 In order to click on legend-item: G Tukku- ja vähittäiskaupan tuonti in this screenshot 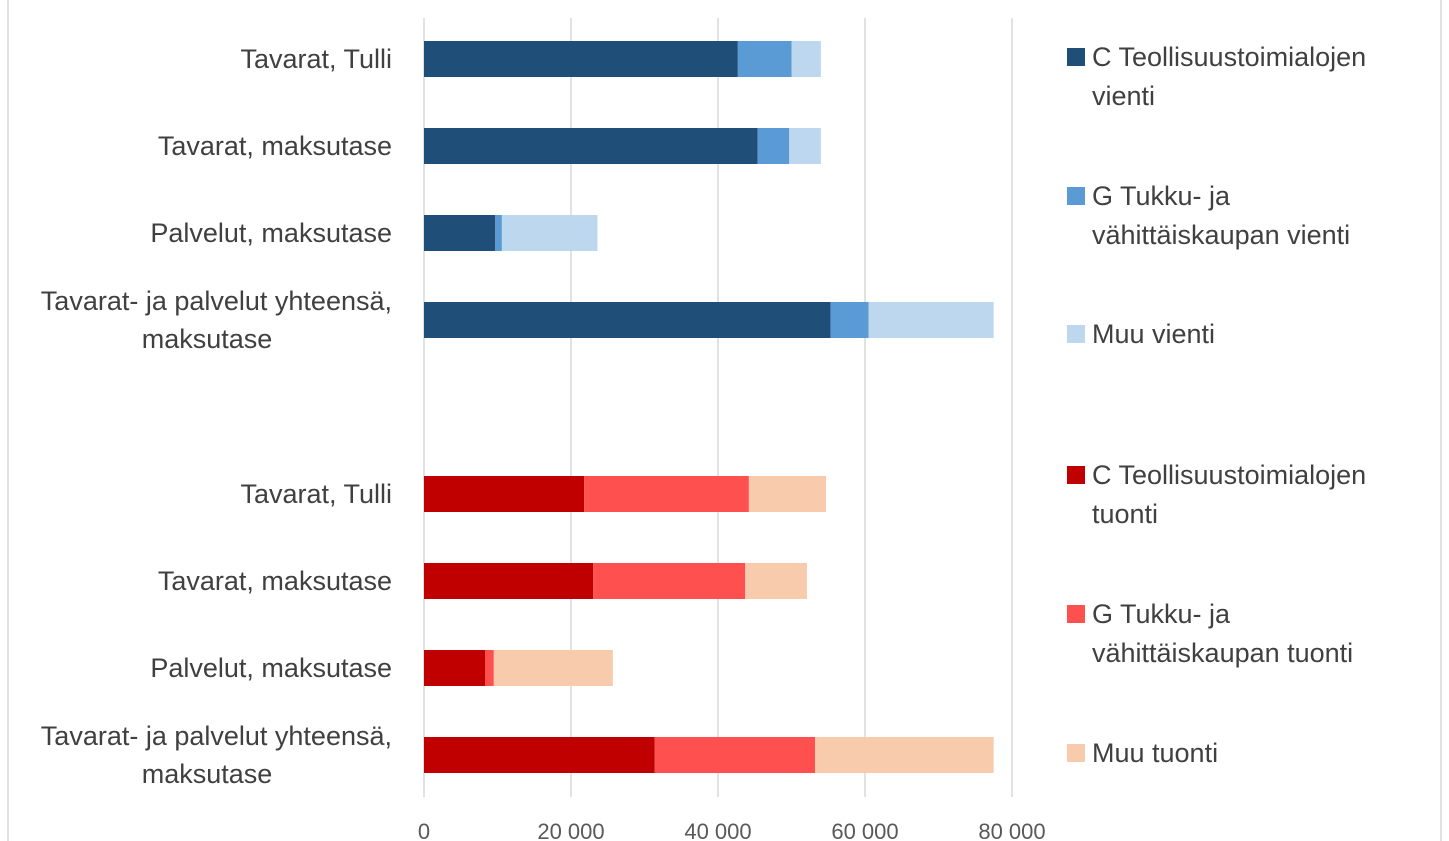, I will do `click(1210, 633)`.